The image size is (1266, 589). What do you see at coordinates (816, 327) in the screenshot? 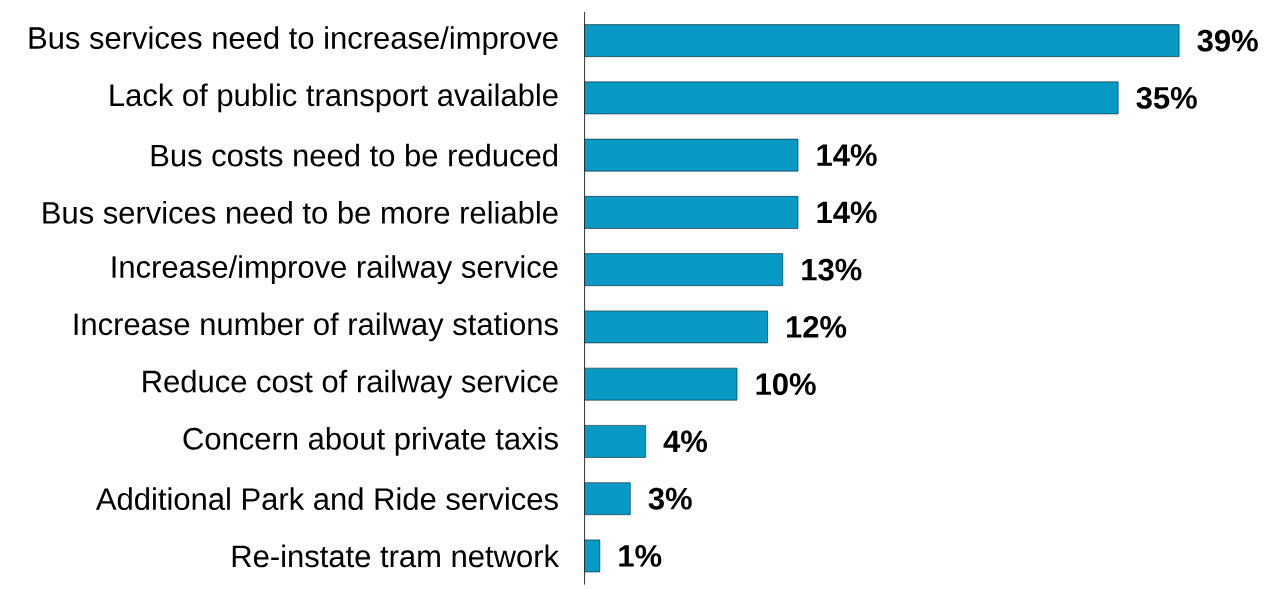
I see `data-label: 12%` at bounding box center [816, 327].